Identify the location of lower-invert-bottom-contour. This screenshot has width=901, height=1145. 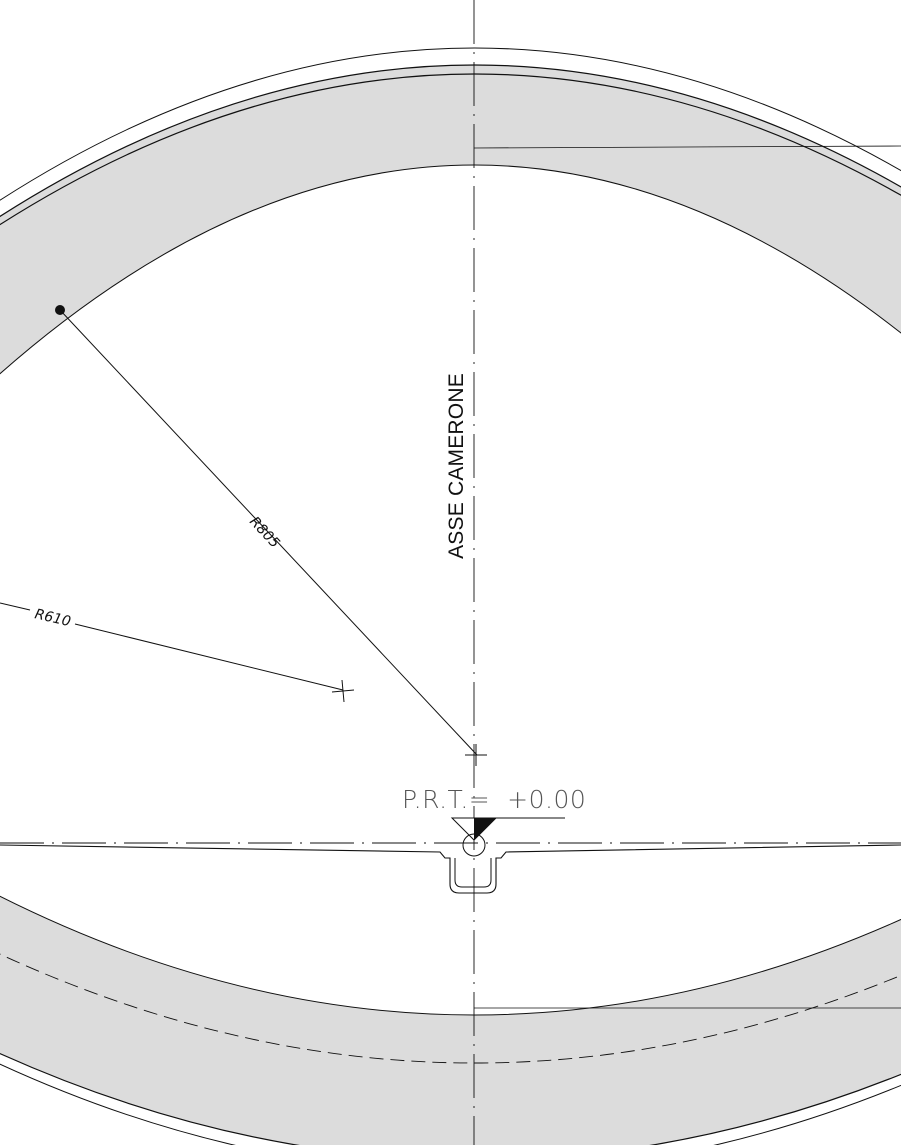
(450, 1098).